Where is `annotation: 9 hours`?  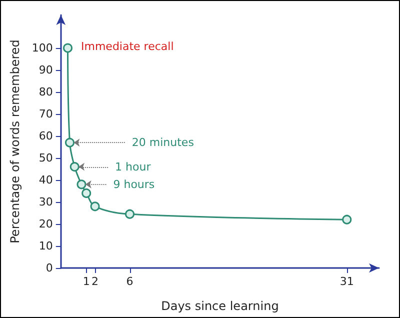 annotation: 9 hours is located at coordinates (134, 184).